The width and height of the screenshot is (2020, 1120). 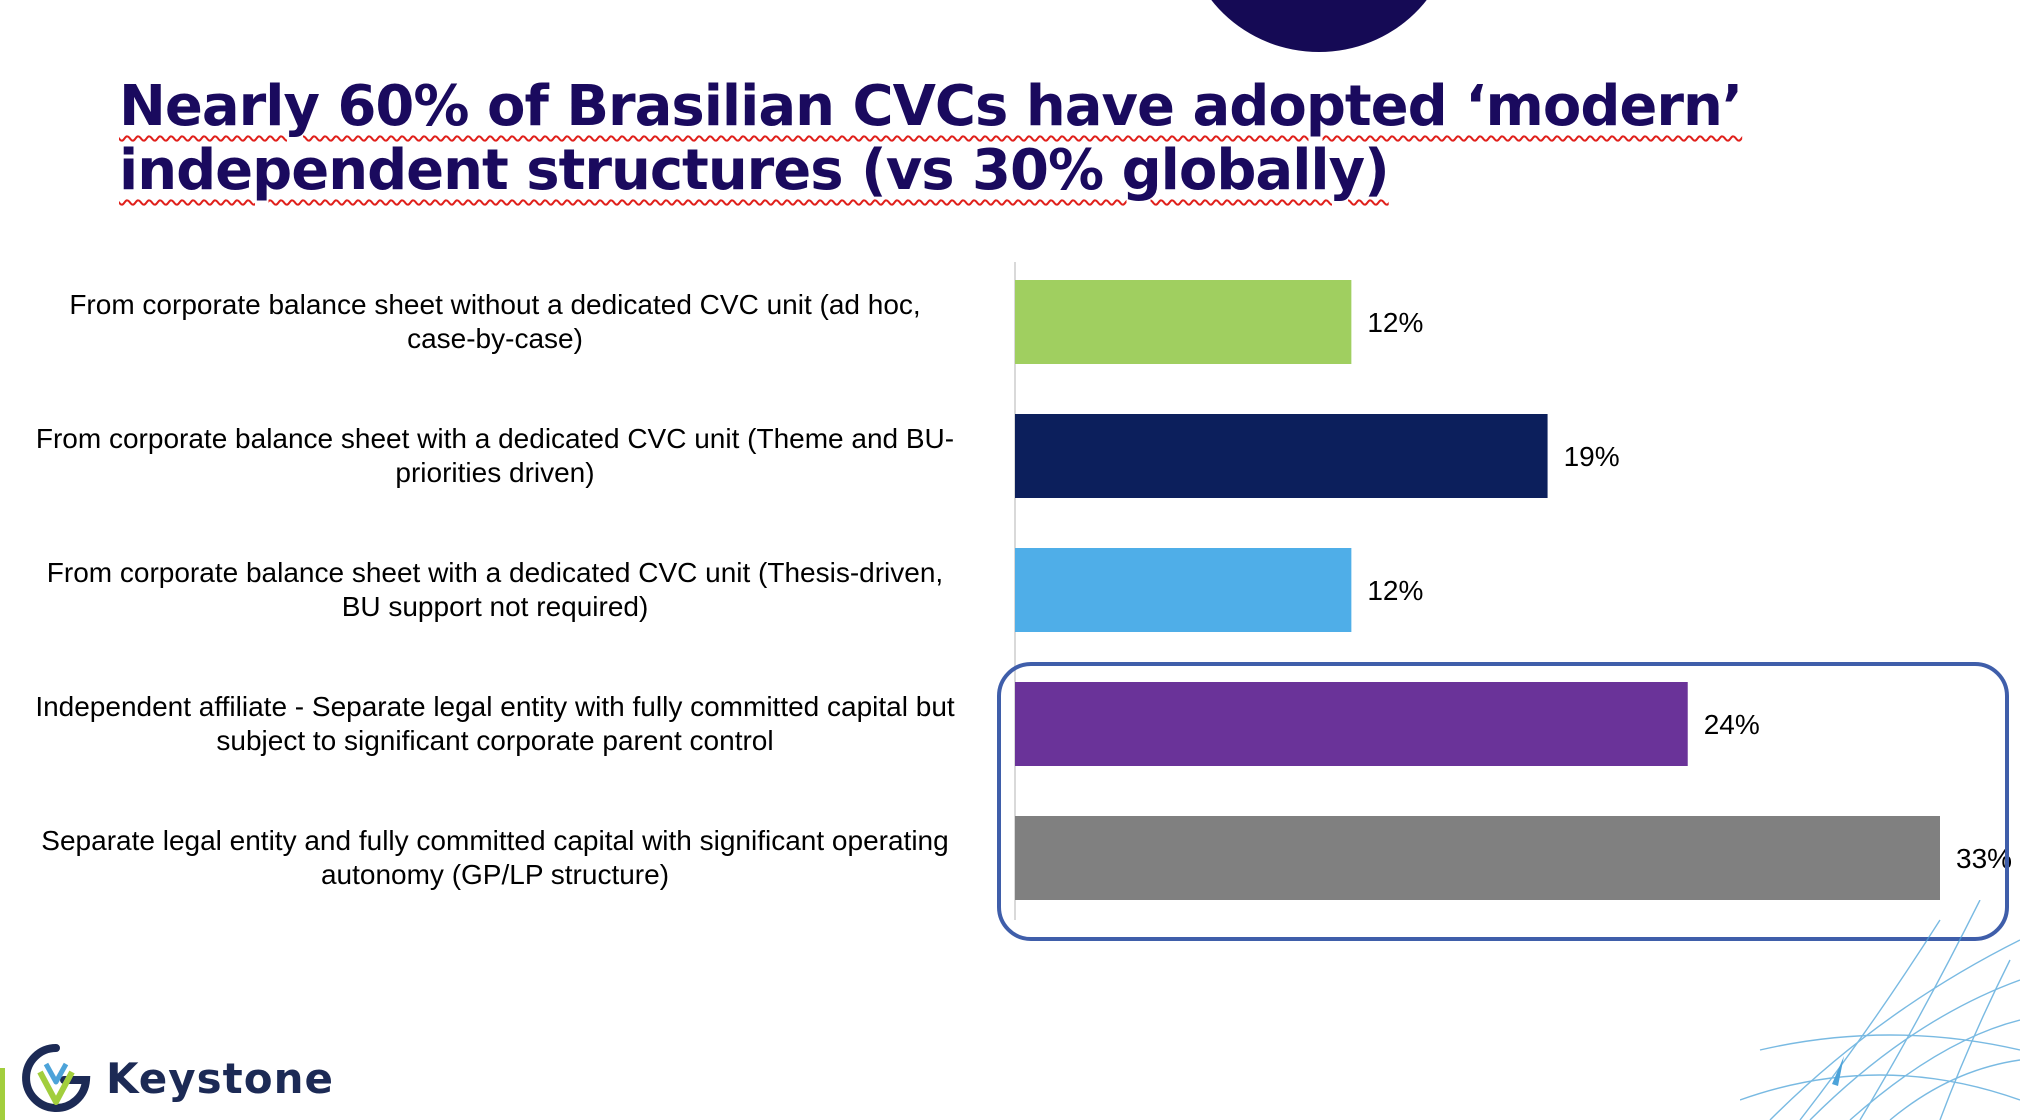 What do you see at coordinates (1880, 1010) in the screenshot?
I see `globe-lines-decoration` at bounding box center [1880, 1010].